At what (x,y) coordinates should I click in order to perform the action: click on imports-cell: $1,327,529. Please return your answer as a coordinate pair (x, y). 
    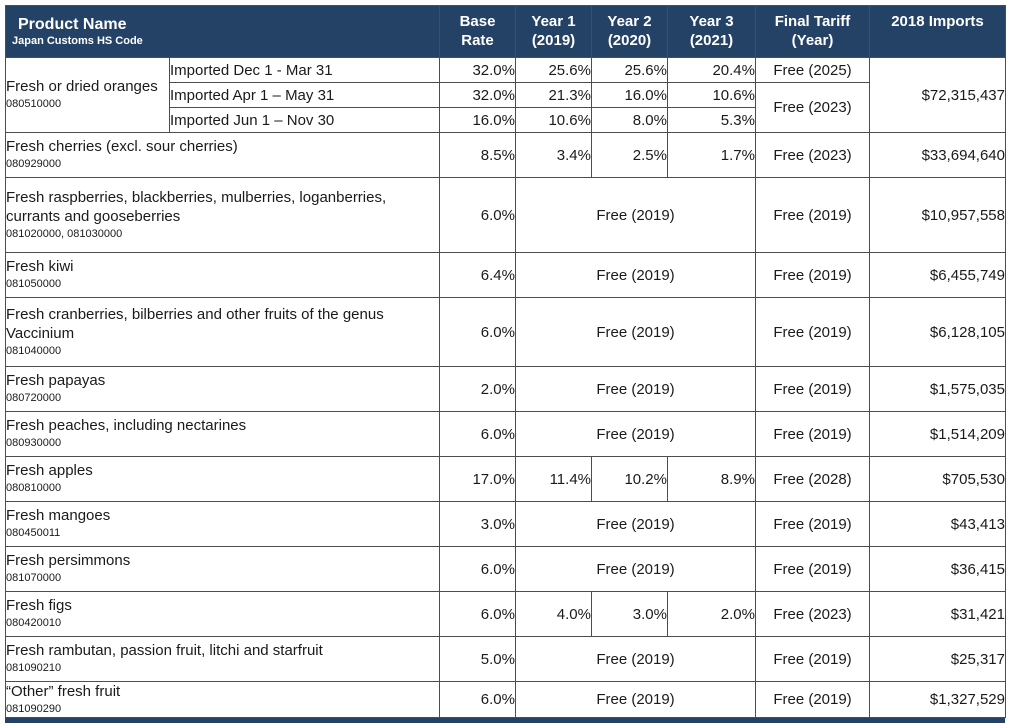
    Looking at the image, I should click on (937, 699).